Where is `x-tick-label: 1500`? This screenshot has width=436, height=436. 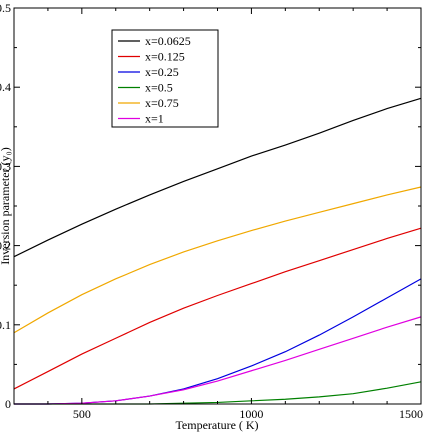 x-tick-label: 1500 is located at coordinates (411, 414).